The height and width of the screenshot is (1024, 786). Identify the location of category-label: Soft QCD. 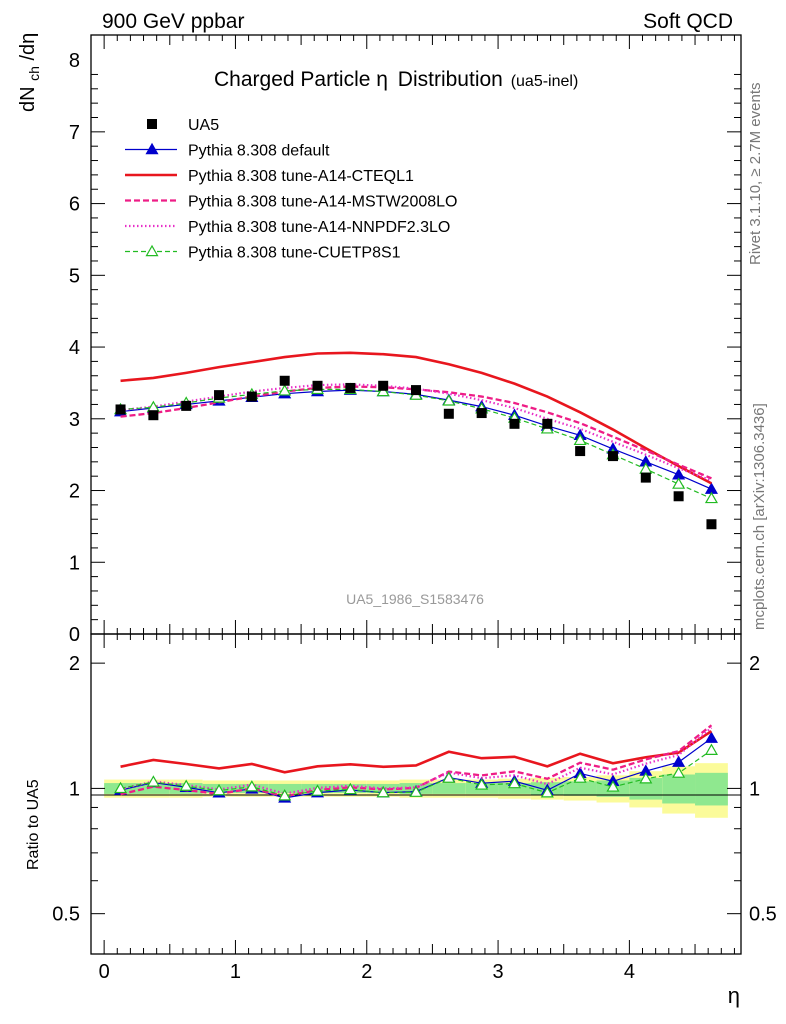
(688, 21).